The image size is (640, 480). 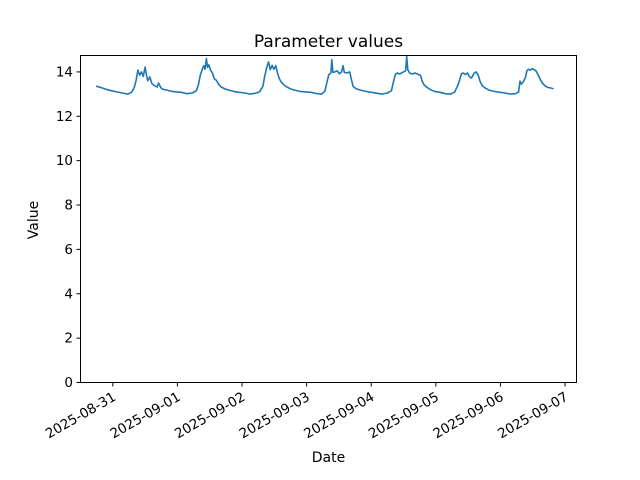 What do you see at coordinates (64, 161) in the screenshot?
I see `y-tick-label: 10` at bounding box center [64, 161].